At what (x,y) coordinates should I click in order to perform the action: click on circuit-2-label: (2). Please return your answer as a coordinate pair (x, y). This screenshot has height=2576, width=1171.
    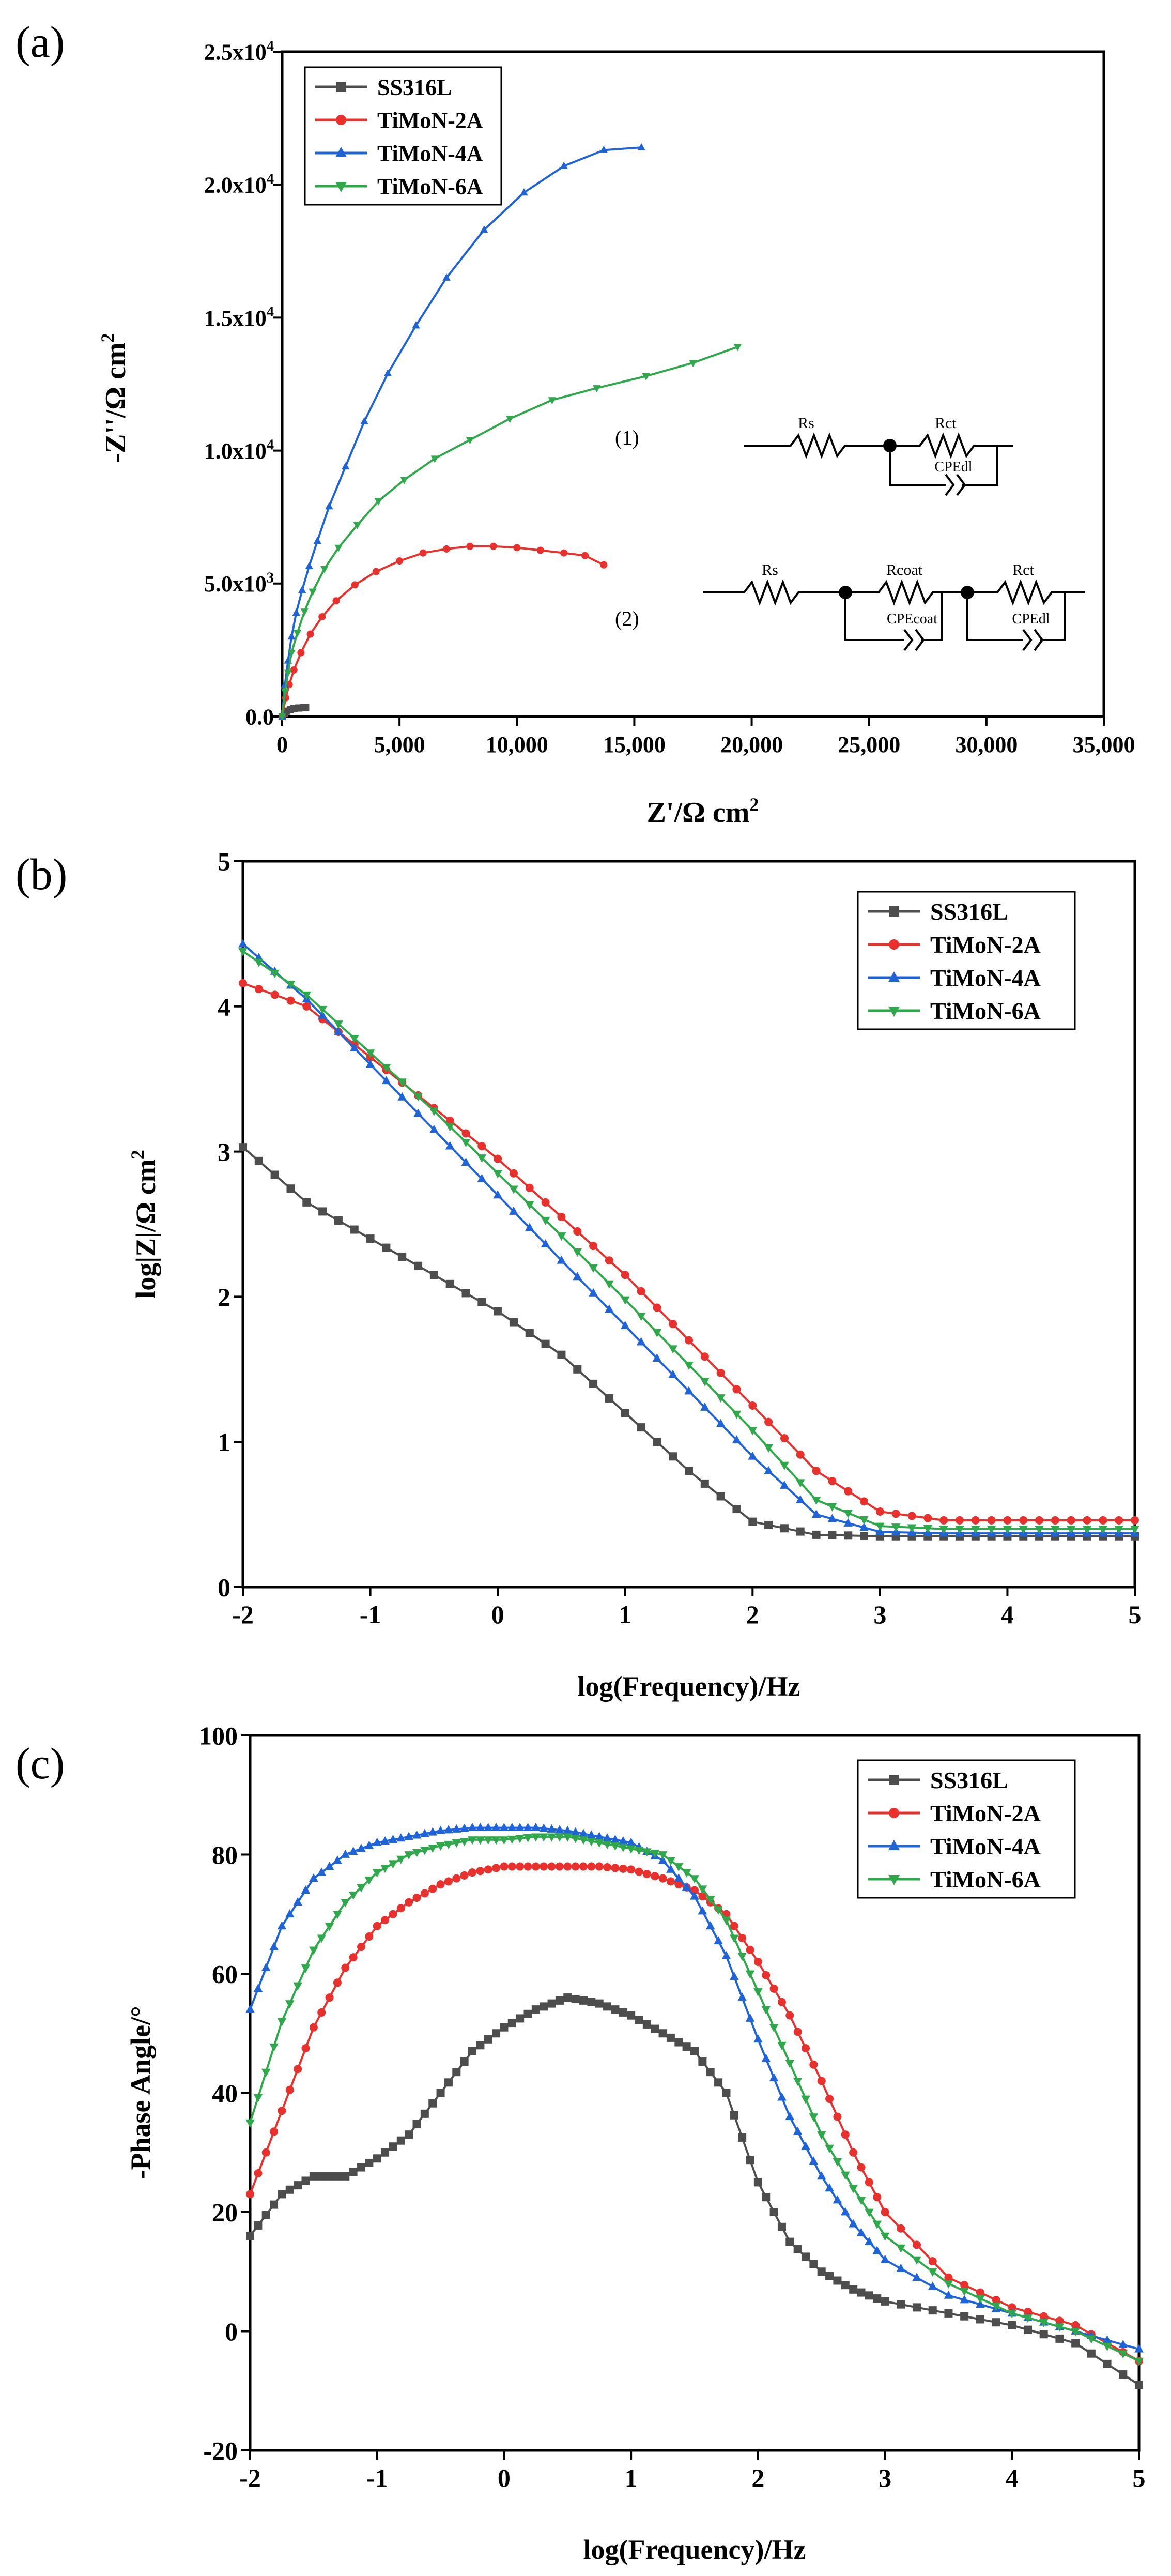
    Looking at the image, I should click on (627, 618).